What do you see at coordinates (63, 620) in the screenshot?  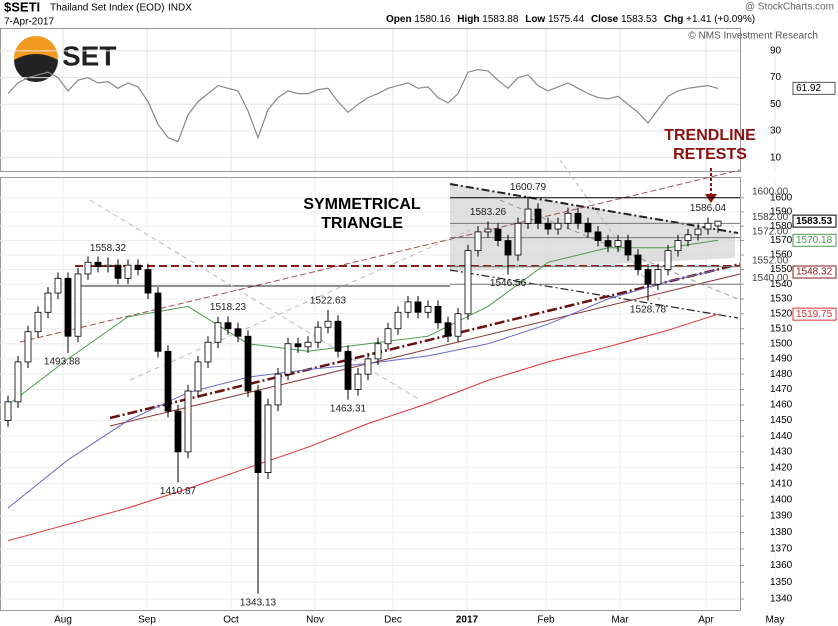 I see `x-tick-label: Aug` at bounding box center [63, 620].